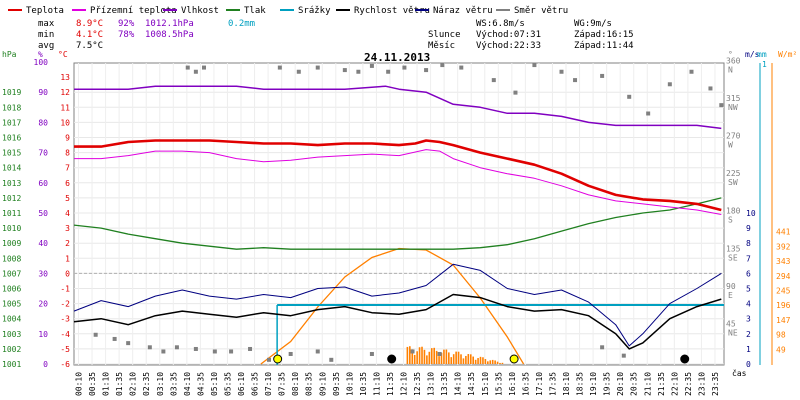 This screenshot has height=400, width=800. I want to click on wm2-tick: 441, so click(783, 232).